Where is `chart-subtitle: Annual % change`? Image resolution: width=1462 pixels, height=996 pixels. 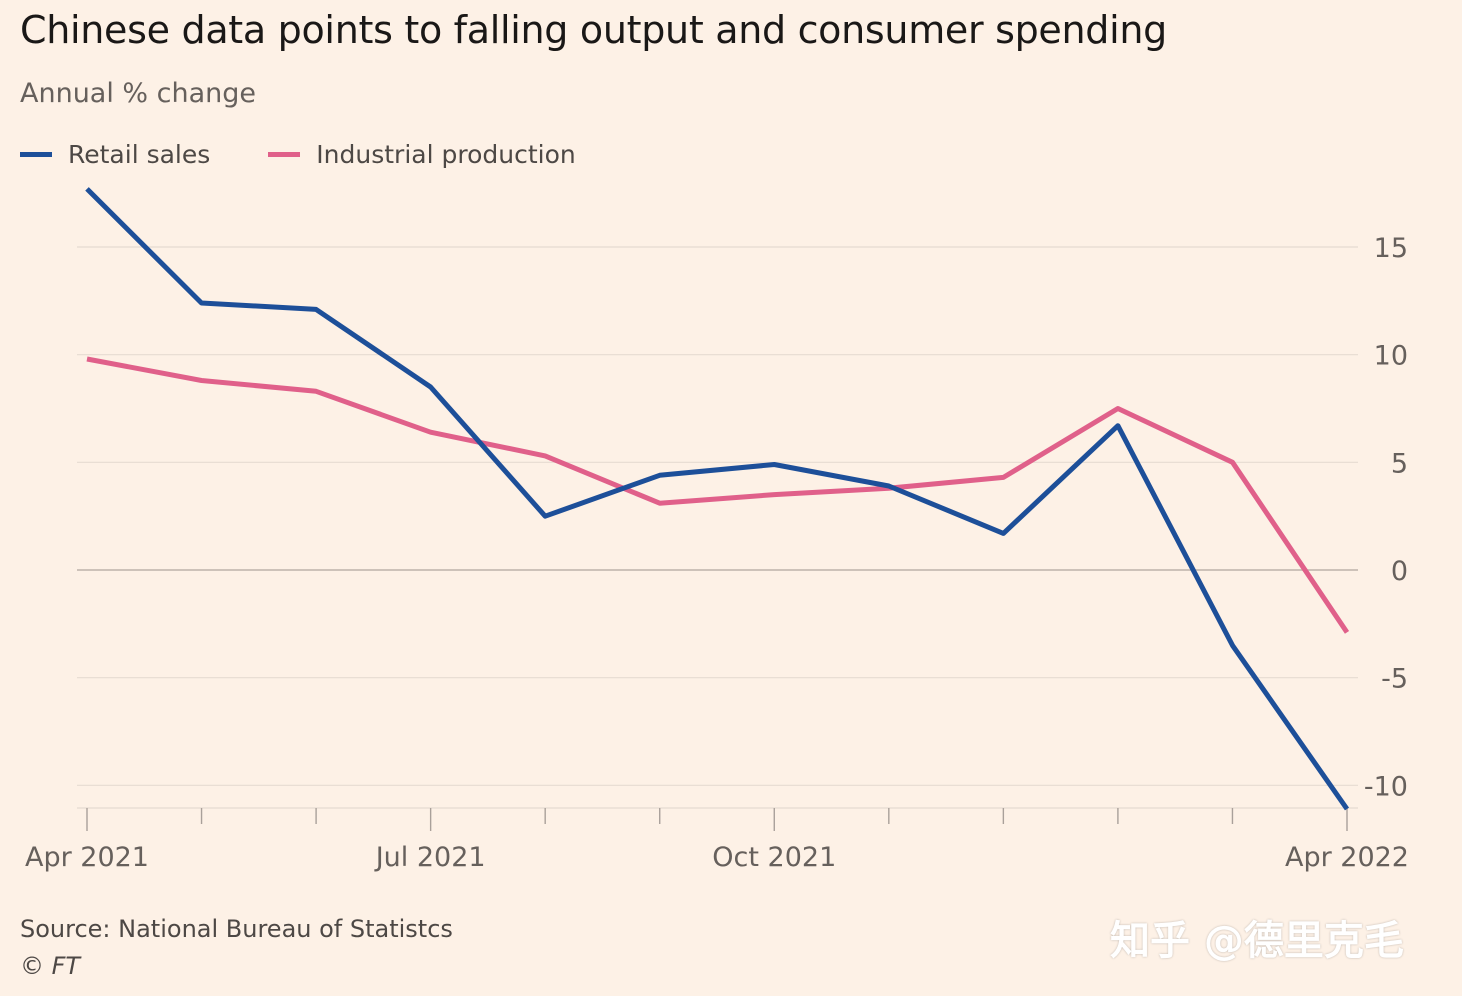 chart-subtitle: Annual % change is located at coordinates (138, 93).